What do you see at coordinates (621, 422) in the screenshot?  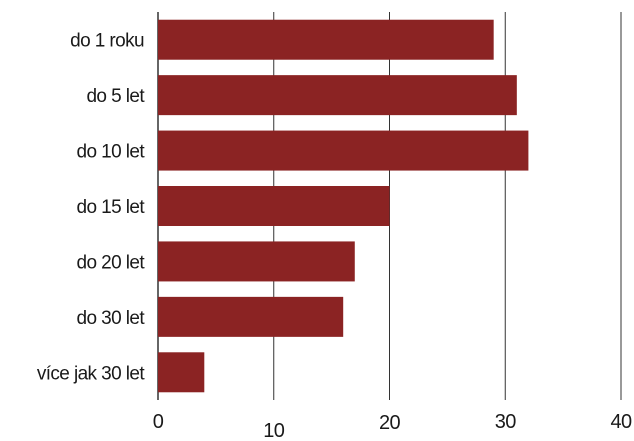 I see `x-tick-label-40: 40` at bounding box center [621, 422].